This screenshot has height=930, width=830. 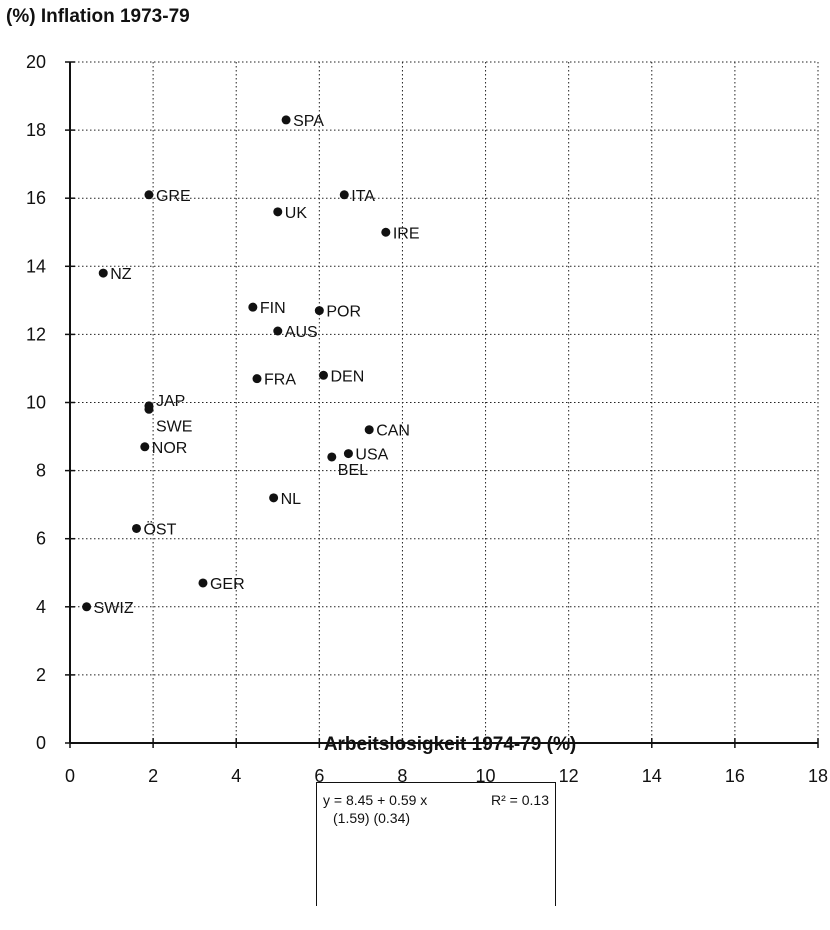 I want to click on point-label: DEN, so click(x=347, y=376).